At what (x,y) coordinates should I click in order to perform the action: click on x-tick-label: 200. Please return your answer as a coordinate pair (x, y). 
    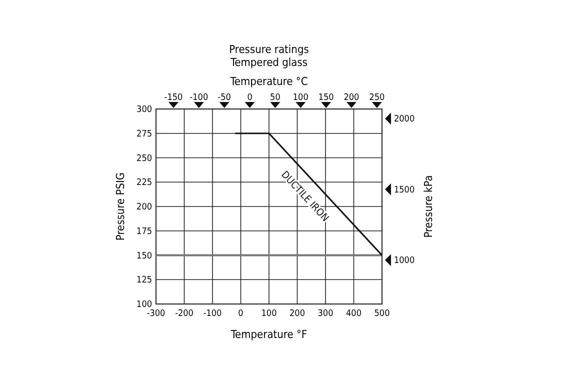
    Looking at the image, I should click on (297, 314).